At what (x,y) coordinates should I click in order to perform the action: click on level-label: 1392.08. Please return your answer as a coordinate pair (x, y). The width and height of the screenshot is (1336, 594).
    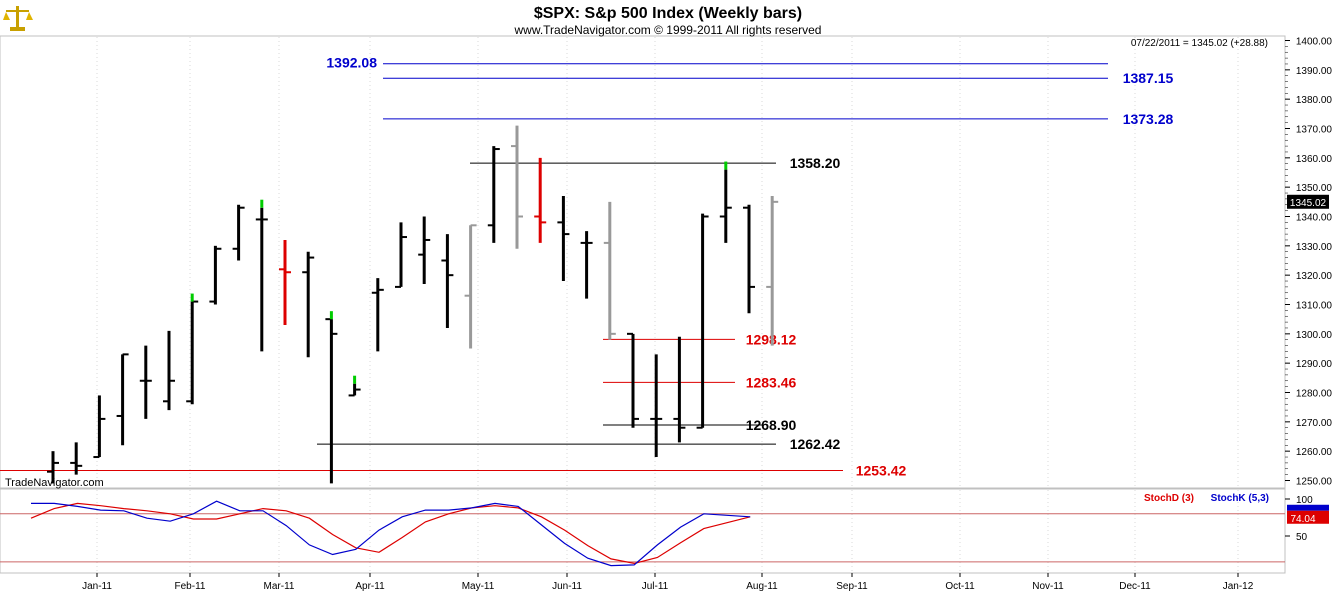
    Looking at the image, I should click on (351, 63).